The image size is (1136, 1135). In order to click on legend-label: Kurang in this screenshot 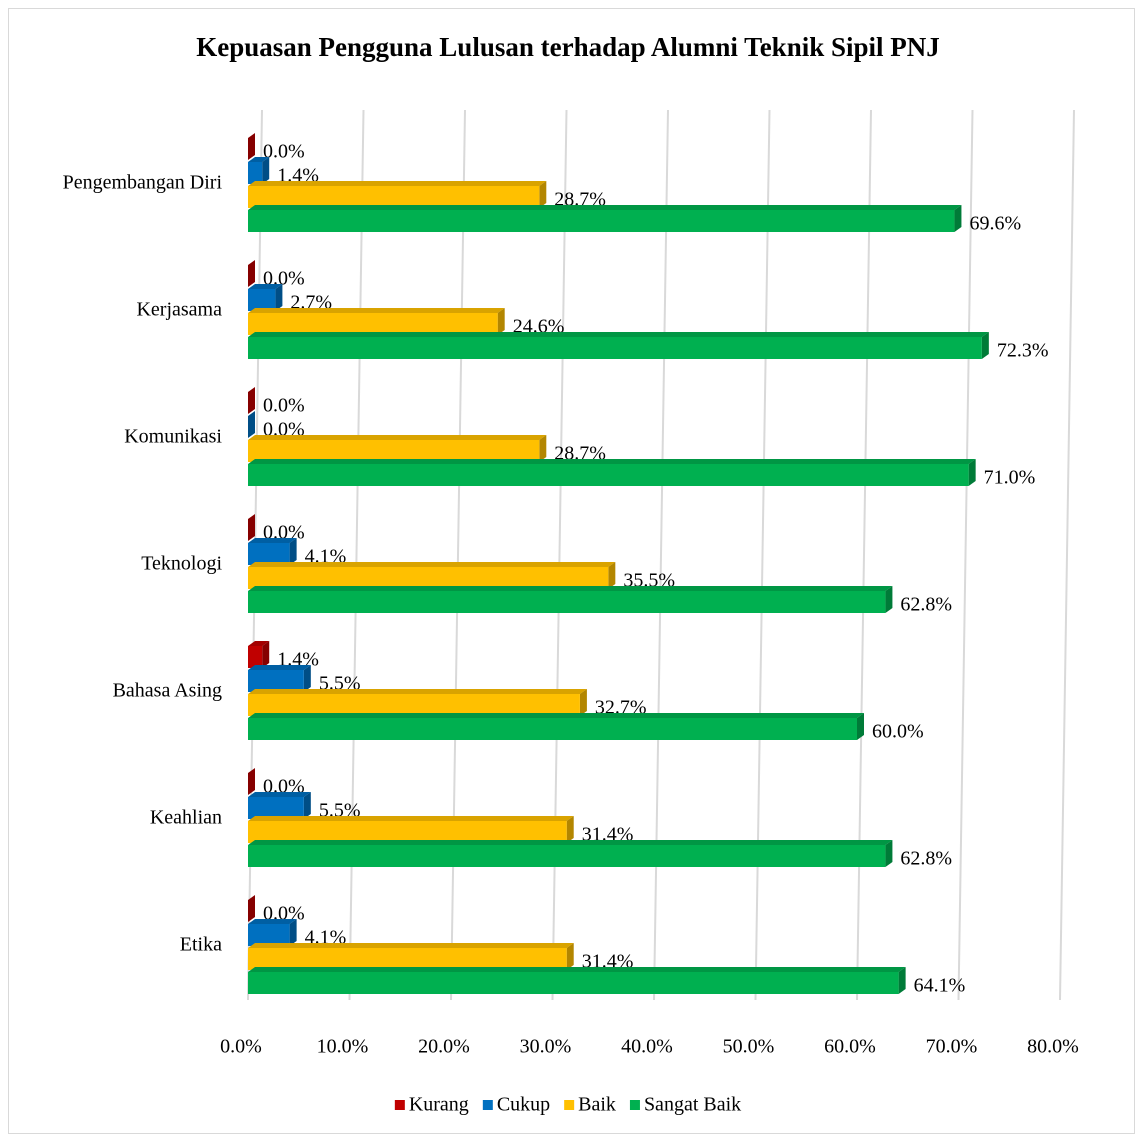, I will do `click(439, 1105)`.